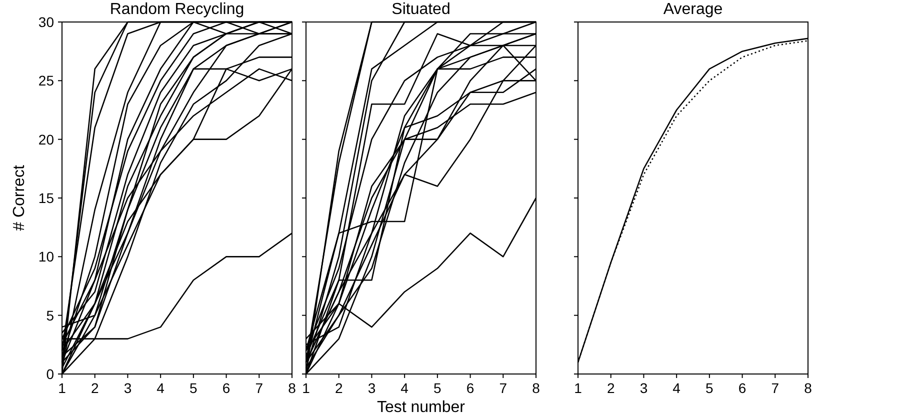  Describe the element at coordinates (46, 22) in the screenshot. I see `y-tick-label: 30` at that location.